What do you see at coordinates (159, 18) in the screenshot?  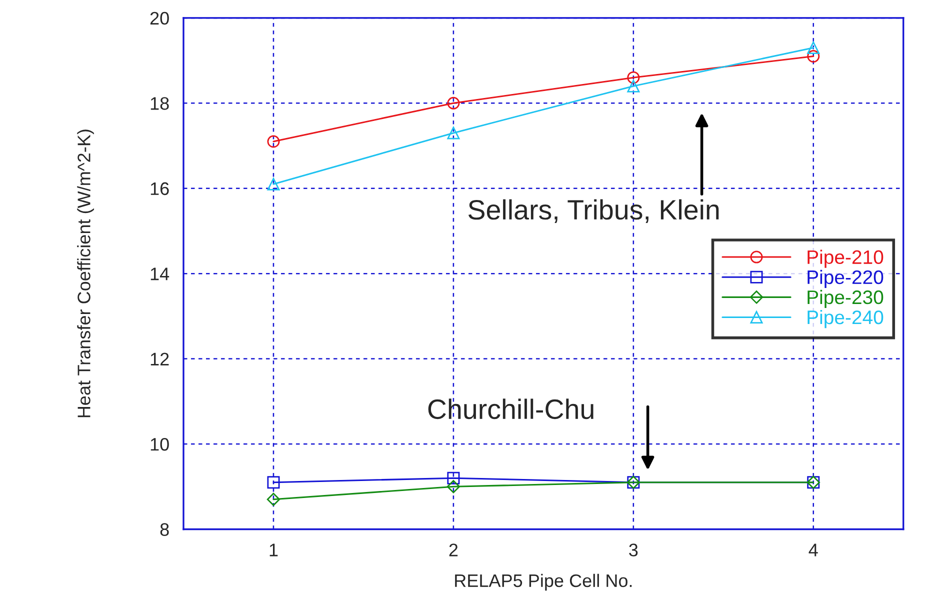 I see `y-tick-label: 20` at bounding box center [159, 18].